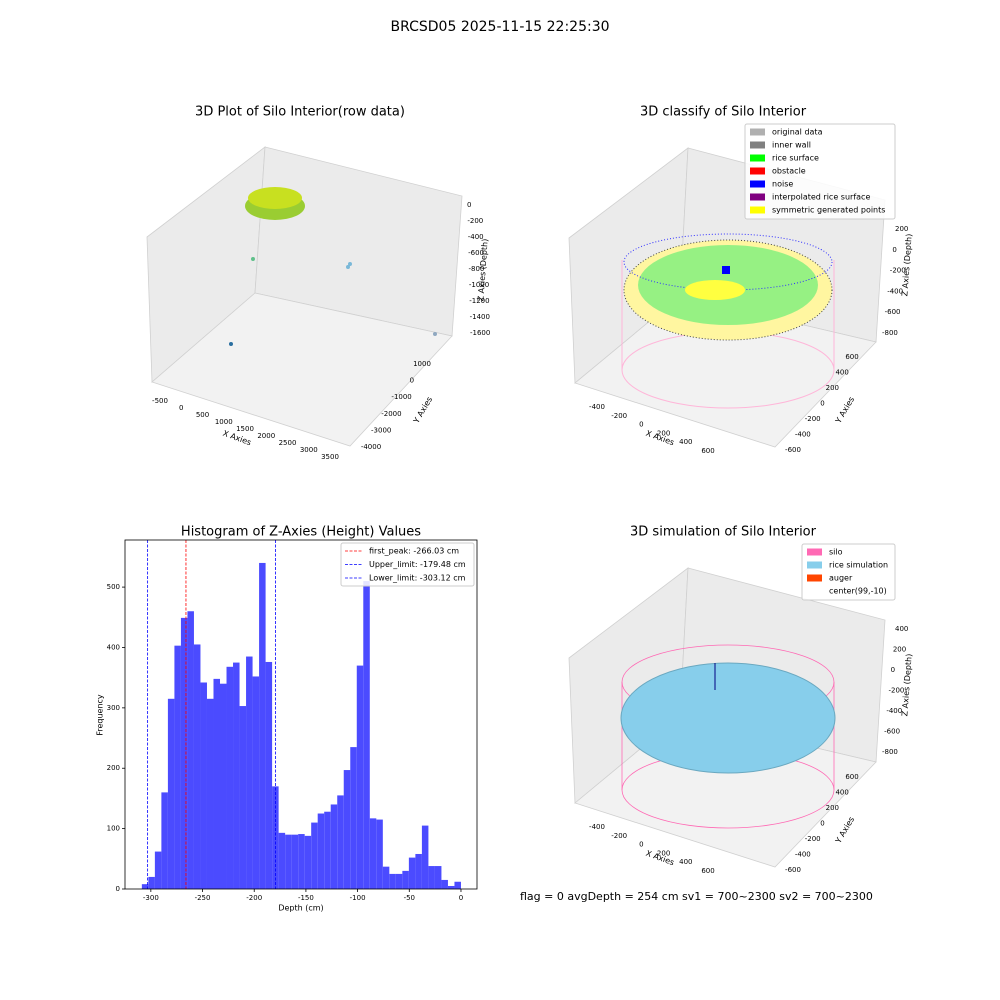  Describe the element at coordinates (813, 419) in the screenshot. I see `y-tick-label: -200` at that location.